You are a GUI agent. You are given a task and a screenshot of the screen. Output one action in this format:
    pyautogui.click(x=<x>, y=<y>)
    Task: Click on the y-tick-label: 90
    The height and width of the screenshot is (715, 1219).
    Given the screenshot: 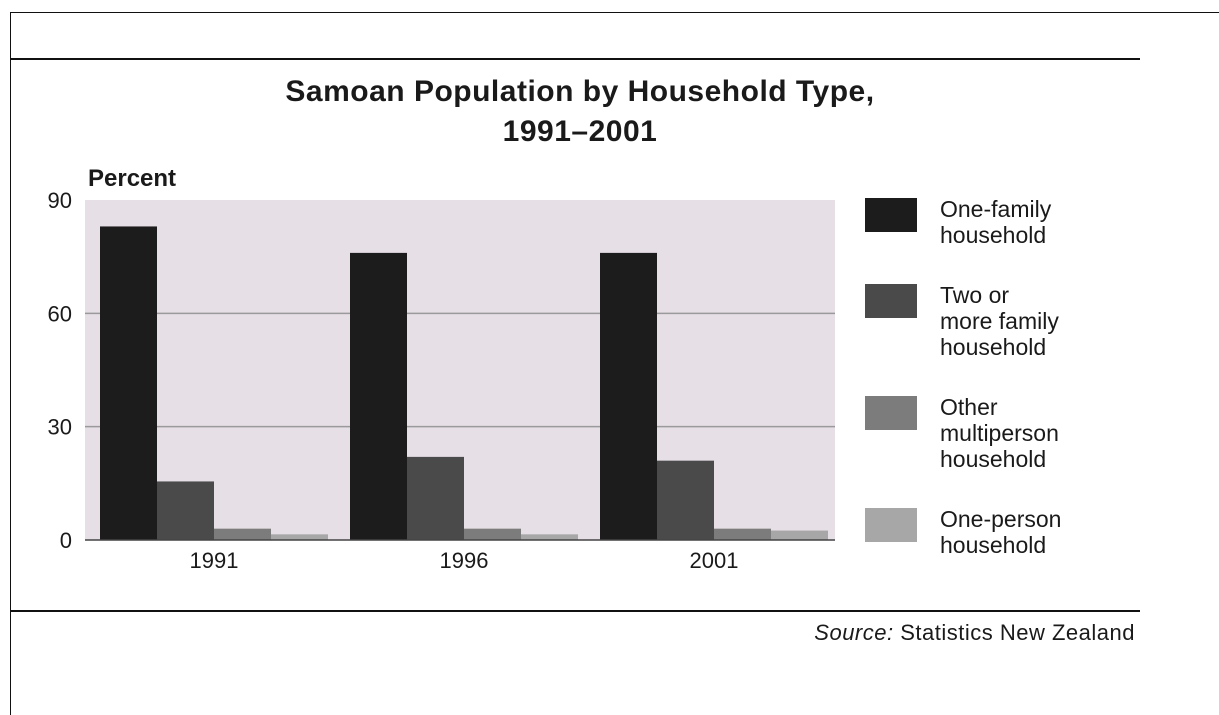 What is the action you would take?
    pyautogui.click(x=60, y=200)
    